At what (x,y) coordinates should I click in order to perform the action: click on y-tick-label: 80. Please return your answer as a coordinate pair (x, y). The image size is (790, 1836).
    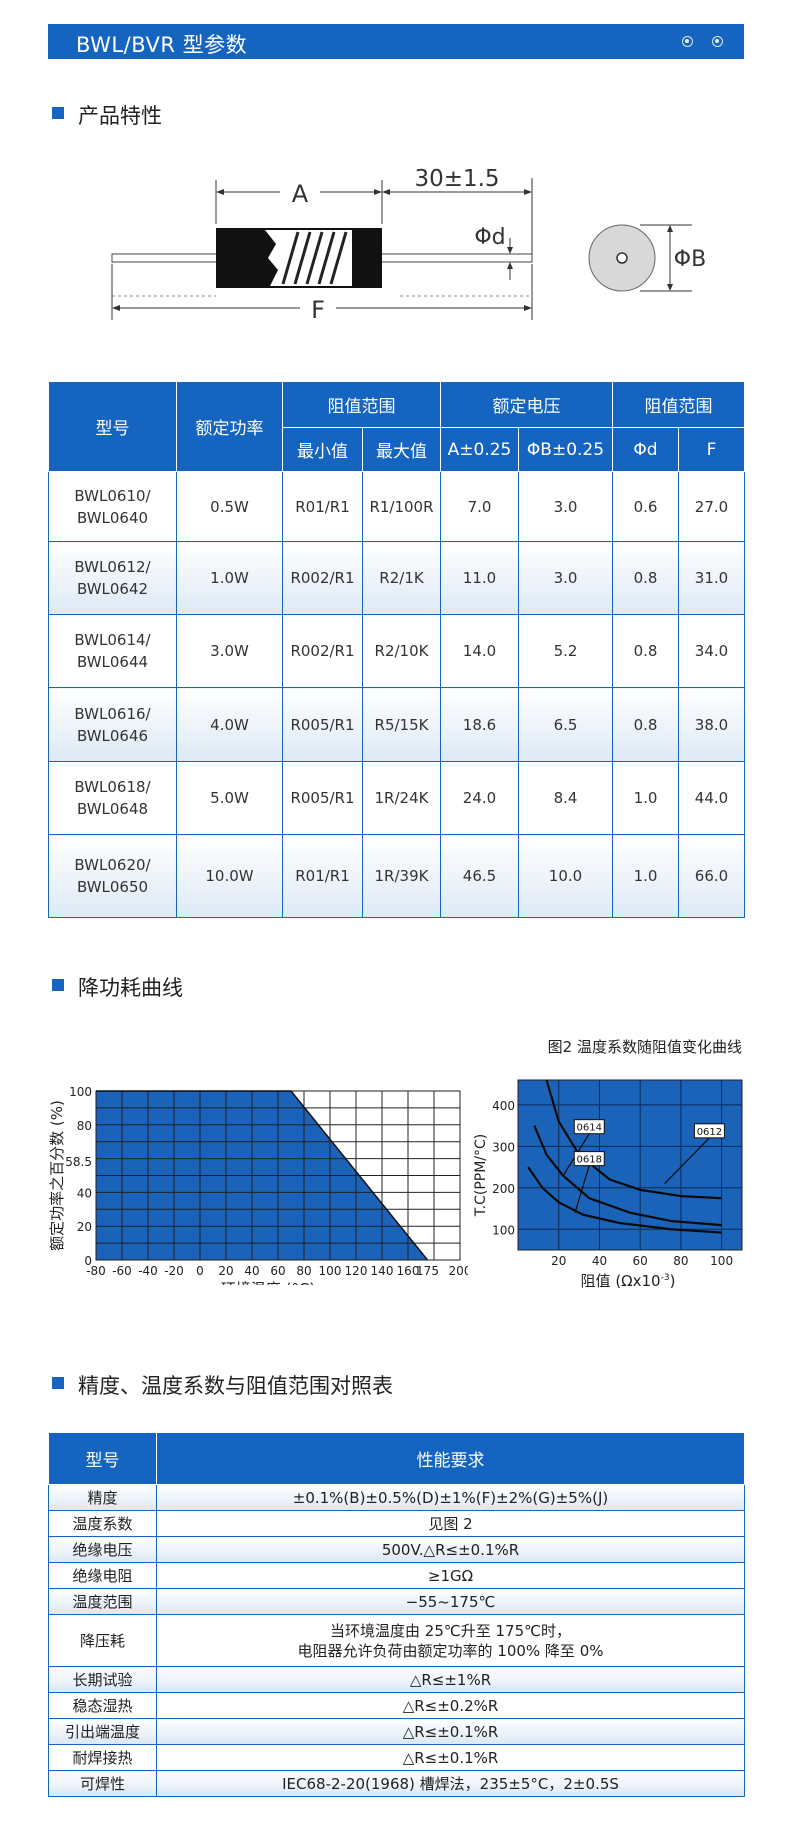
    Looking at the image, I should click on (84, 1126).